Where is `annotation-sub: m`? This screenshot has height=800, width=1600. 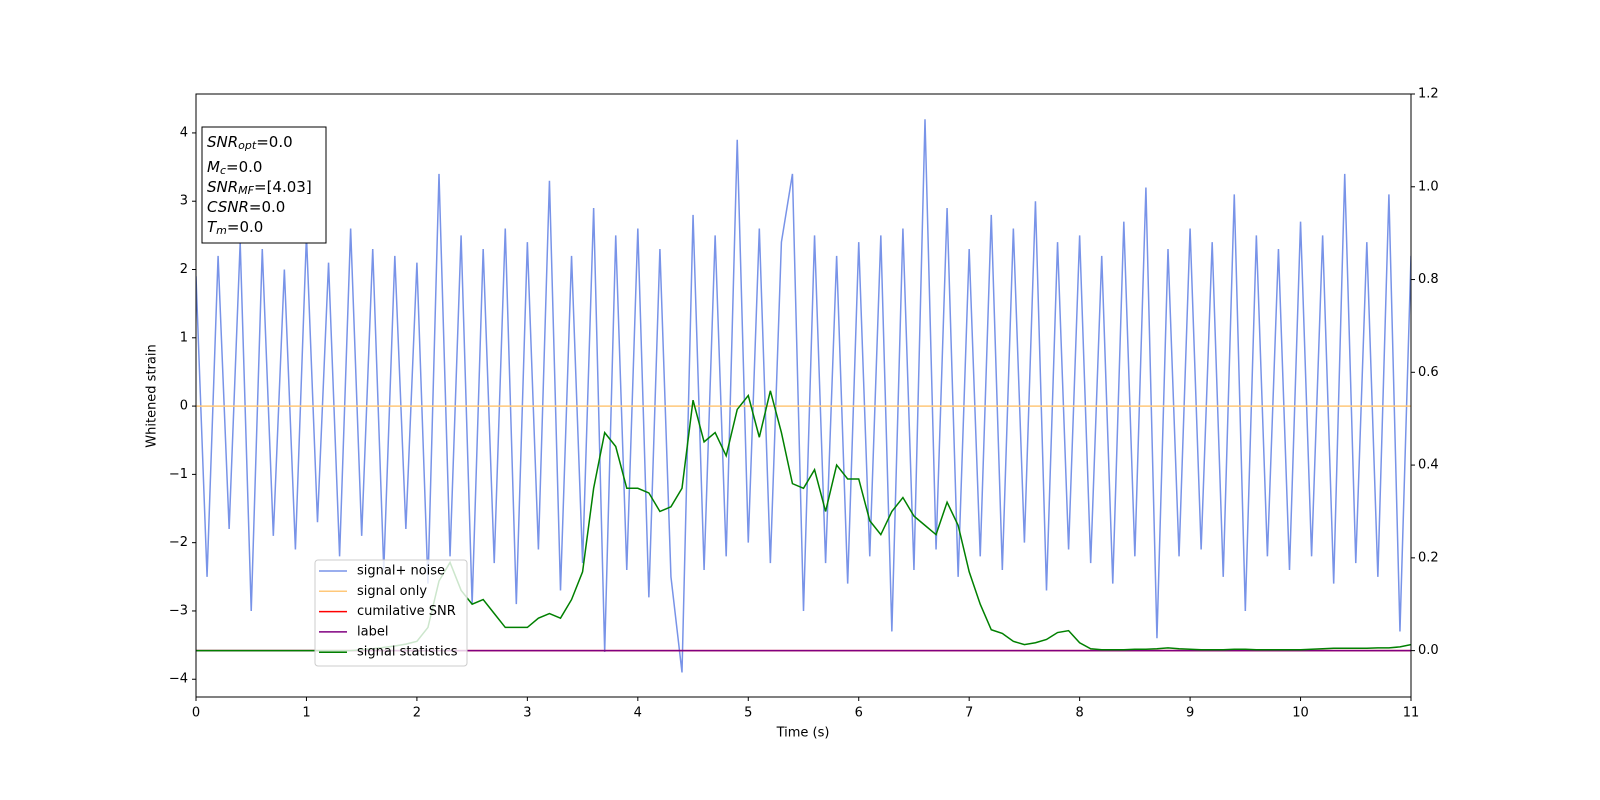 annotation-sub: m is located at coordinates (221, 230).